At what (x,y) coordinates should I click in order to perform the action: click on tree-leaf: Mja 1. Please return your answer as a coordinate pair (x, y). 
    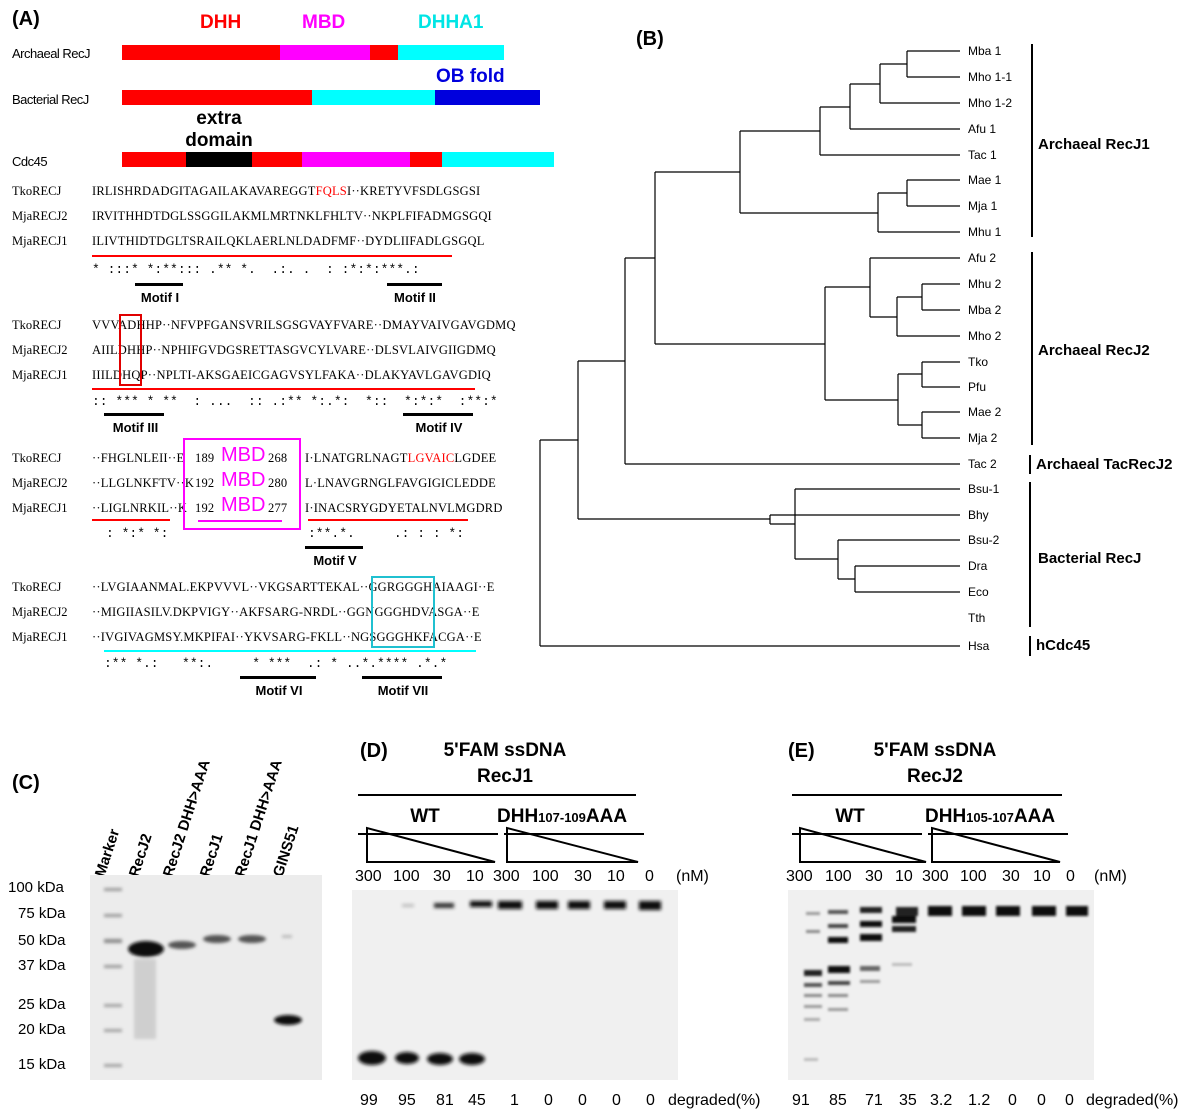
    Looking at the image, I should click on (983, 206).